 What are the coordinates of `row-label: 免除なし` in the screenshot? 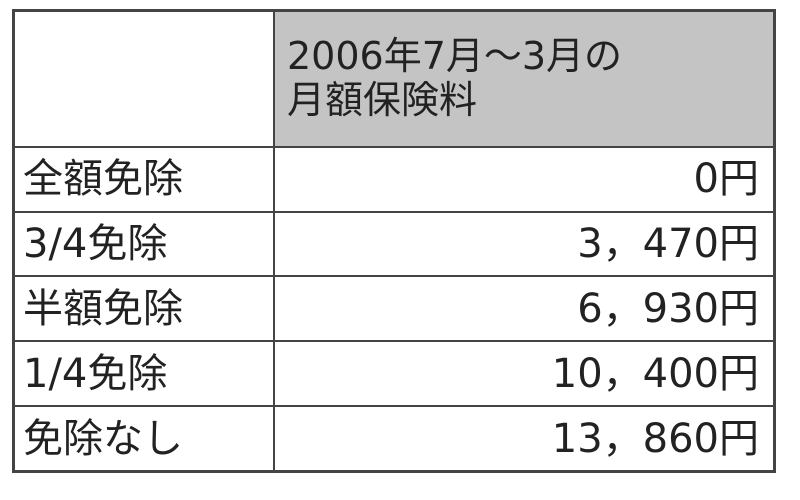 It's located at (143, 439).